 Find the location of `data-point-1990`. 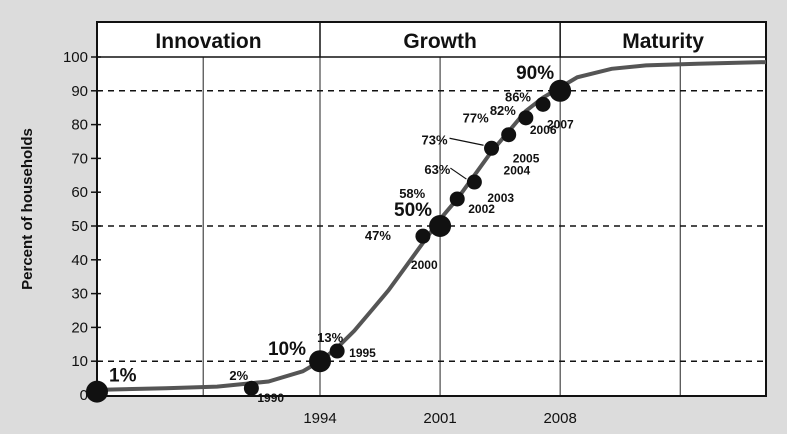

data-point-1990 is located at coordinates (251, 388).